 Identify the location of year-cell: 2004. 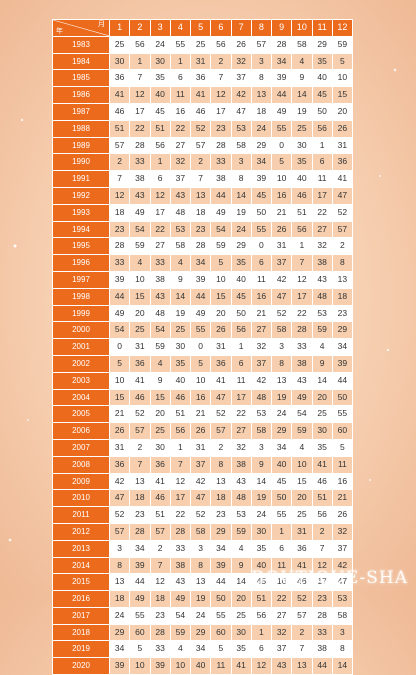
(81, 397).